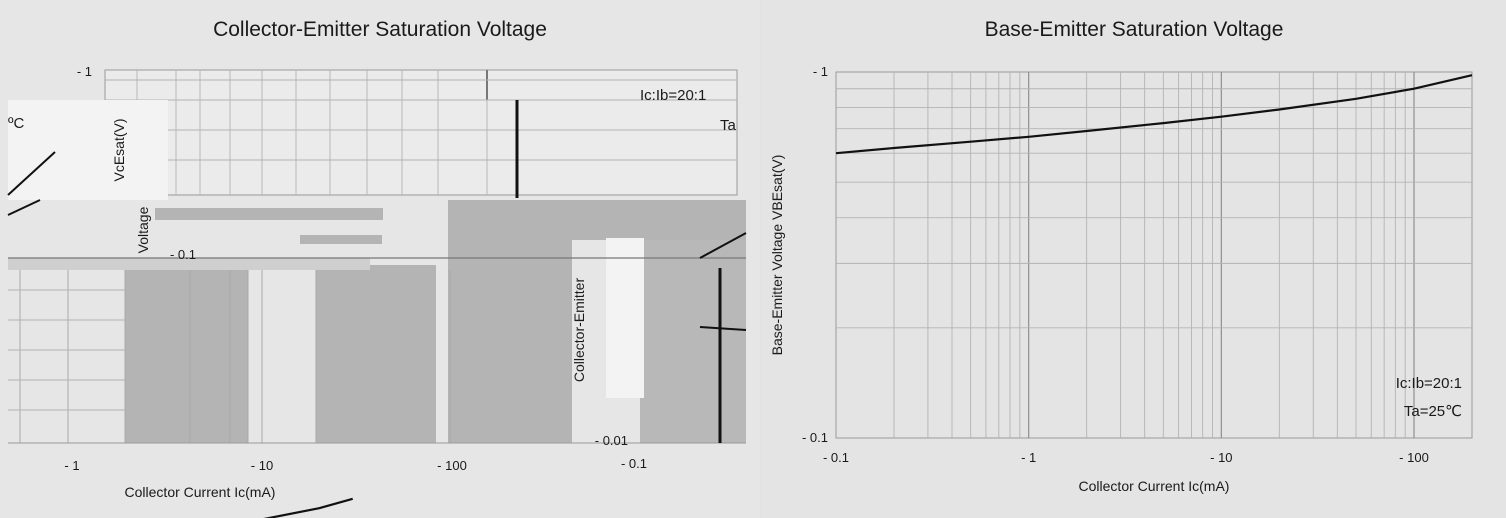  Describe the element at coordinates (421, 132) in the screenshot. I see `plot-frame` at that location.